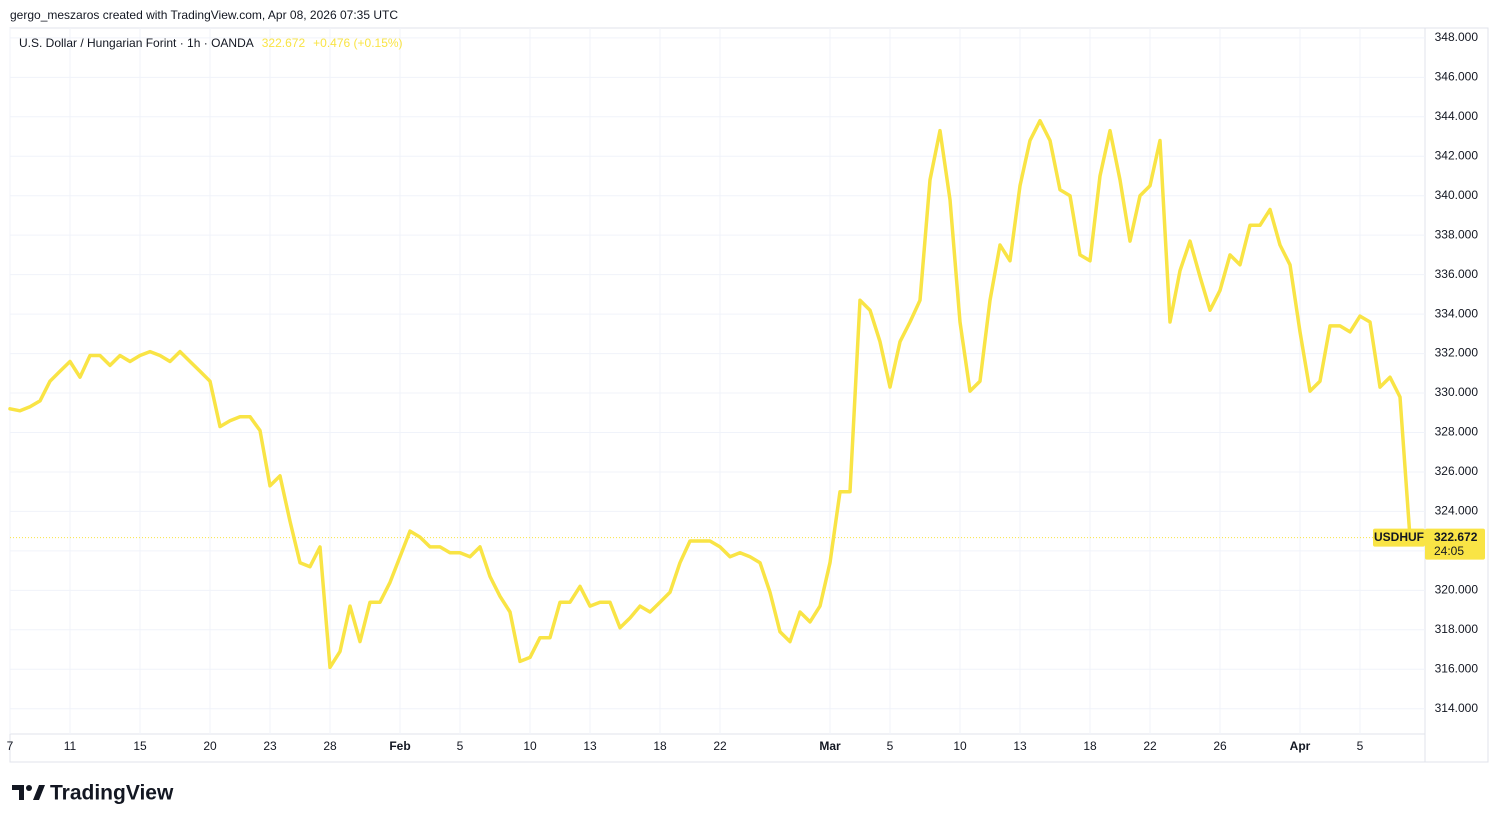 Image resolution: width=1500 pixels, height=824 pixels. I want to click on x-tick-label: 20, so click(210, 746).